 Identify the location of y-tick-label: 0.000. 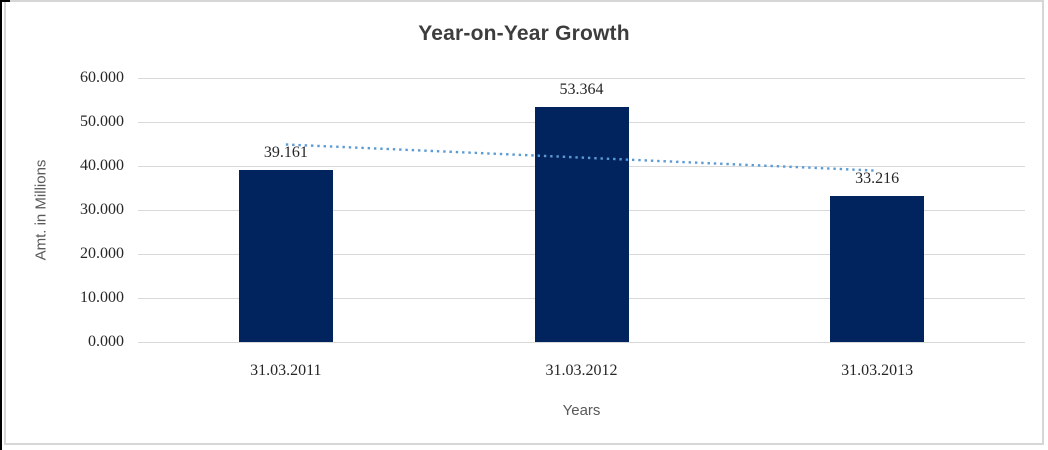
(106, 341).